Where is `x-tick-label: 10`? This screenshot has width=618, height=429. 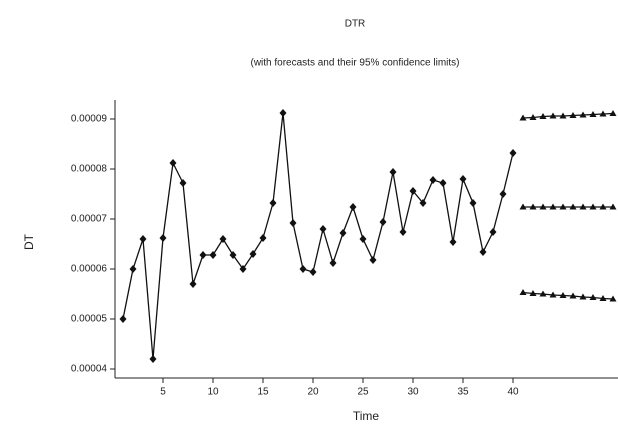 x-tick-label: 10 is located at coordinates (213, 392).